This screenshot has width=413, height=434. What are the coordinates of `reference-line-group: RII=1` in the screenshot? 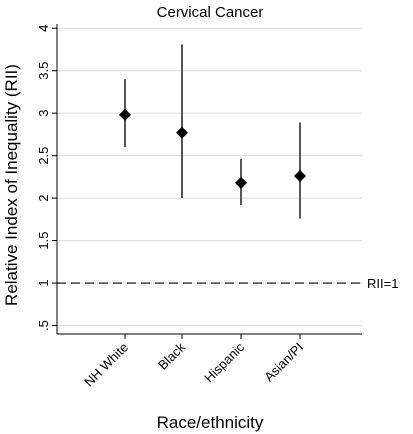 It's located at (227, 283).